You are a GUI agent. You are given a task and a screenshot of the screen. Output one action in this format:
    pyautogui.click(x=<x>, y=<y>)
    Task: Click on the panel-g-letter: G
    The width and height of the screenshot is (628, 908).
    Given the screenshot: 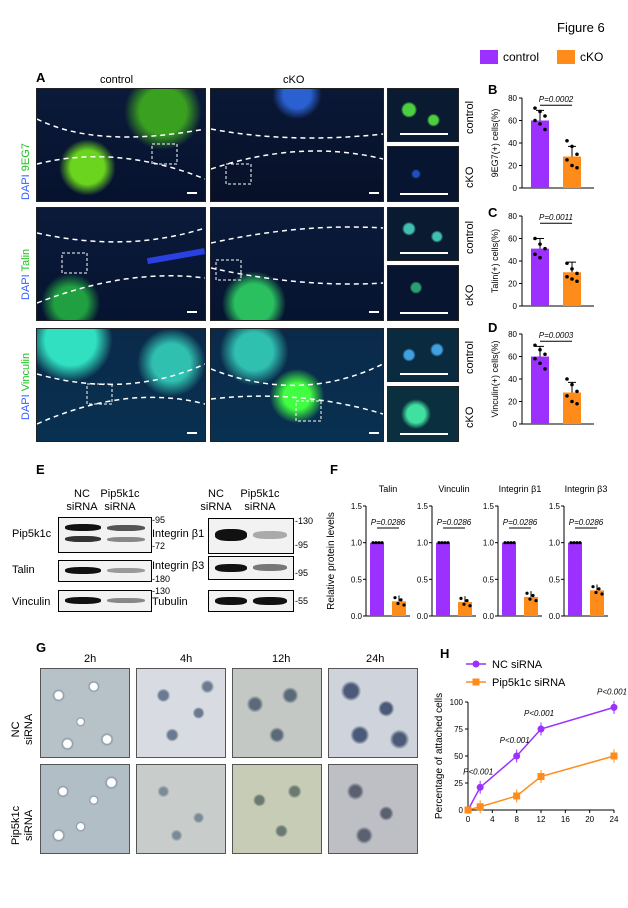 What is the action you would take?
    pyautogui.click(x=41, y=647)
    